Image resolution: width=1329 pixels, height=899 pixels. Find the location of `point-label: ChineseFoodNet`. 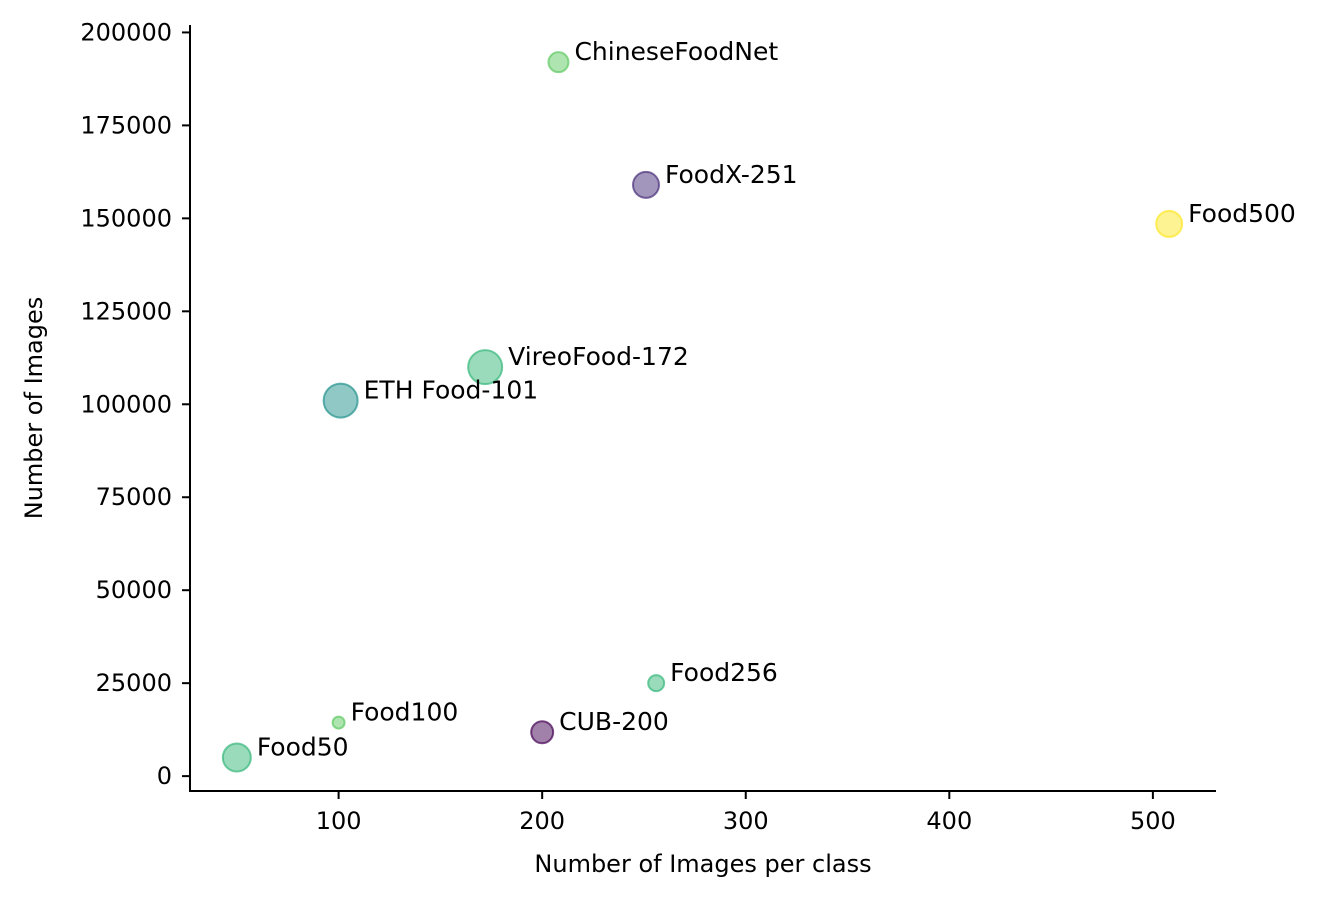

point-label: ChineseFoodNet is located at coordinates (676, 51).